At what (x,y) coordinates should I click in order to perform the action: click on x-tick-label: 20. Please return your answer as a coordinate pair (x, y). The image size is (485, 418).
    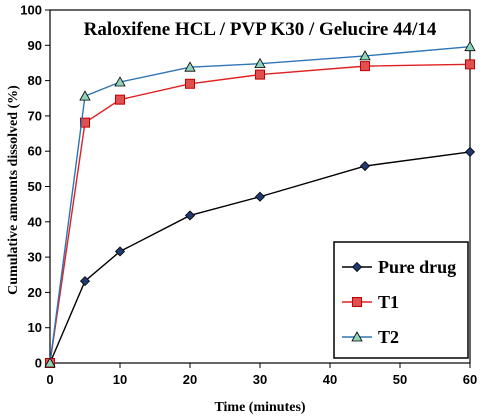
    Looking at the image, I should click on (190, 379).